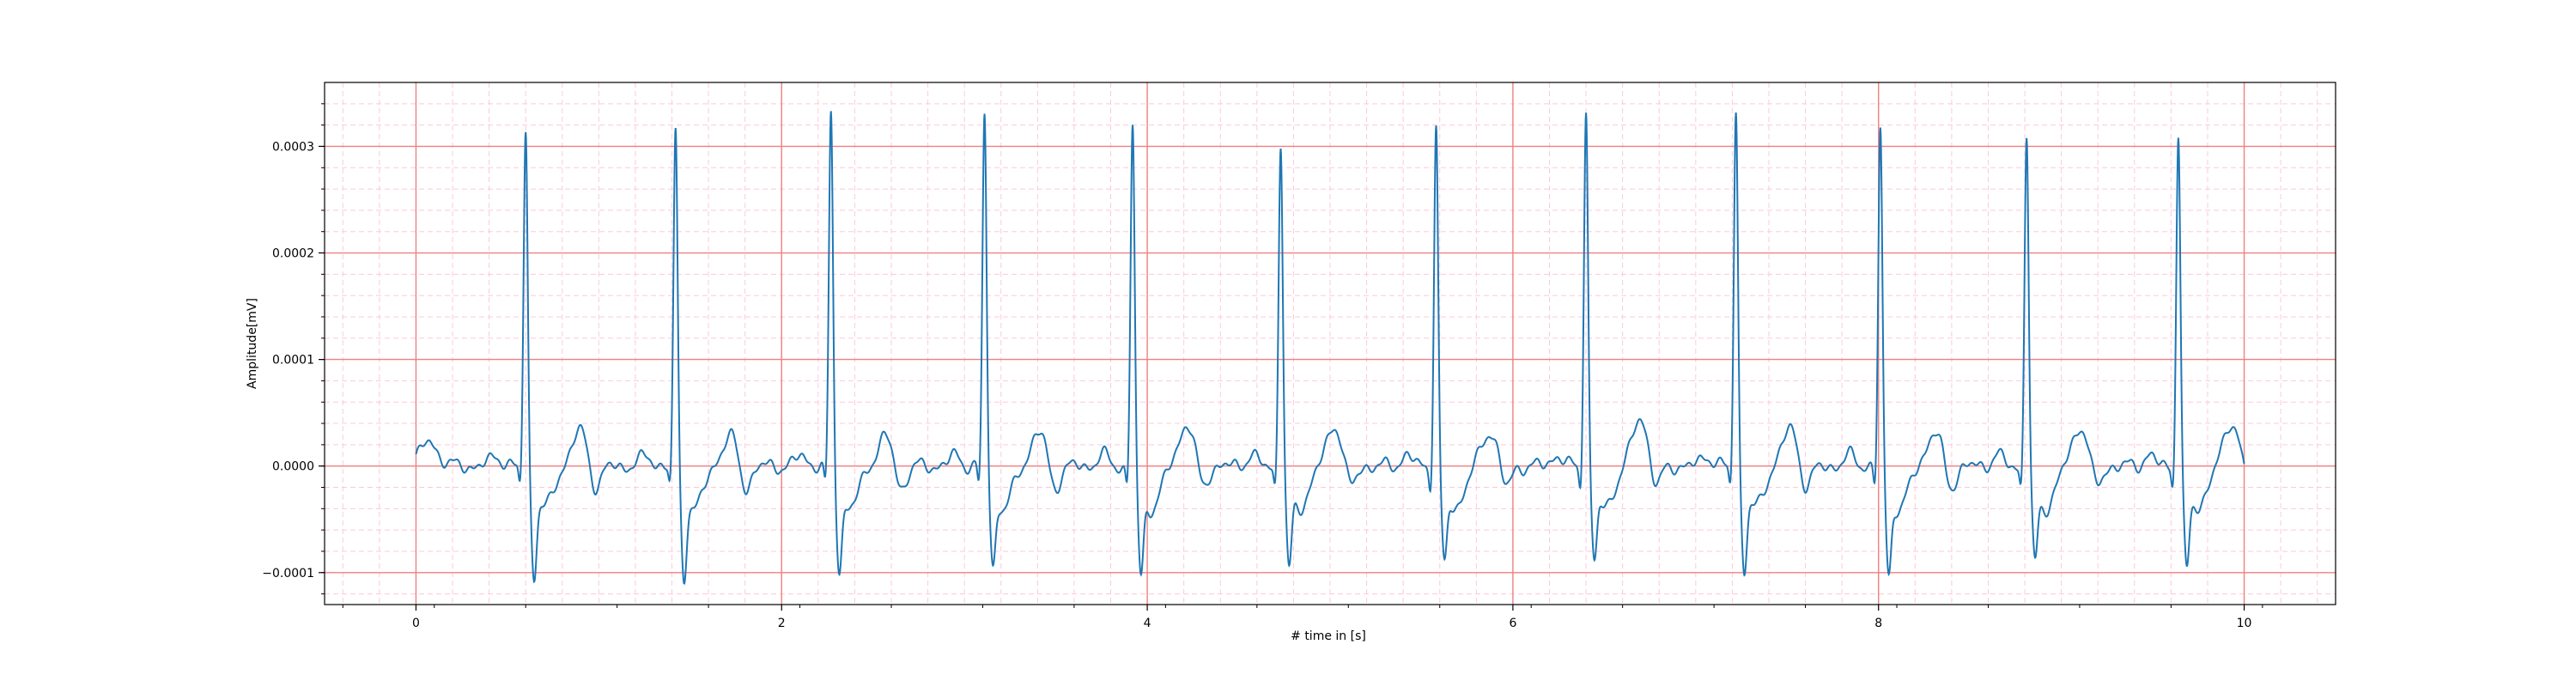 This screenshot has height=687, width=2576. What do you see at coordinates (293, 254) in the screenshot?
I see `y-tick-label: 0.0002` at bounding box center [293, 254].